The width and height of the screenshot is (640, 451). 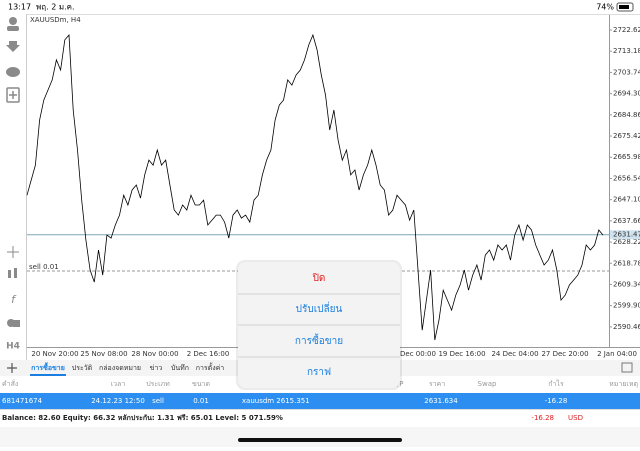 I want to click on new-order-plus, so click(x=13, y=95).